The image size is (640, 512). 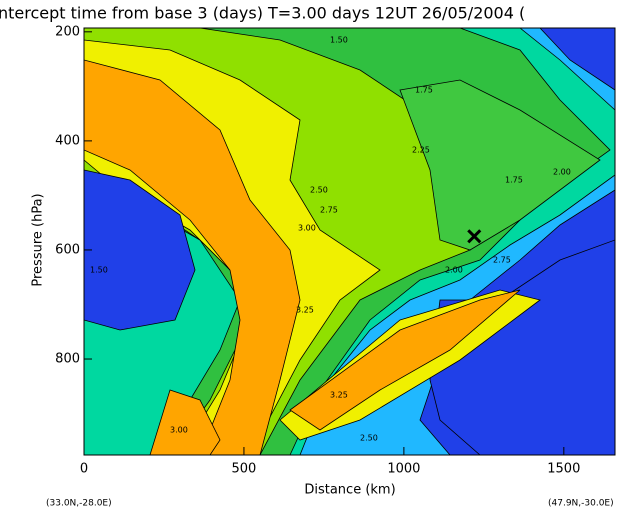 I want to click on y-tick-label: 600, so click(x=67, y=249).